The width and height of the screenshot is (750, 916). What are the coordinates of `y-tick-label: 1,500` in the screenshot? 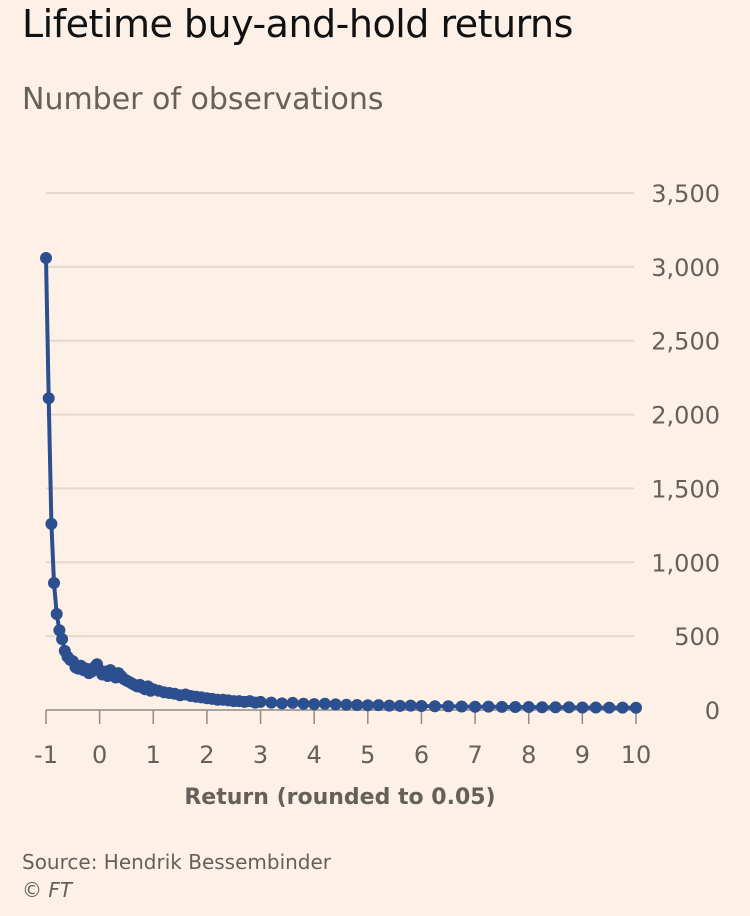 It's located at (685, 489).